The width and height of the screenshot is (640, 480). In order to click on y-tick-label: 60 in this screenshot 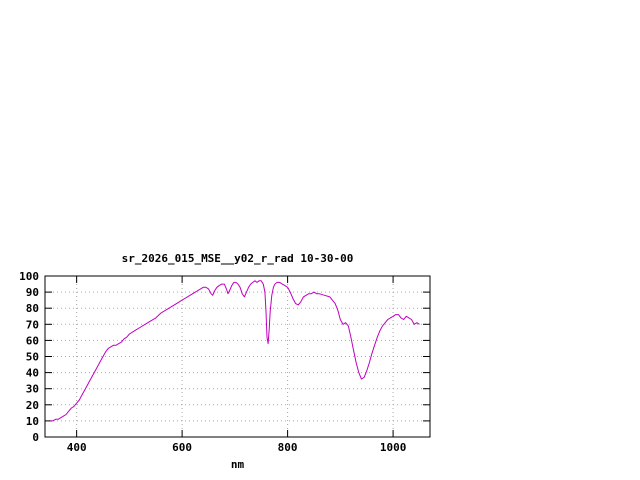, I will do `click(32, 340)`.